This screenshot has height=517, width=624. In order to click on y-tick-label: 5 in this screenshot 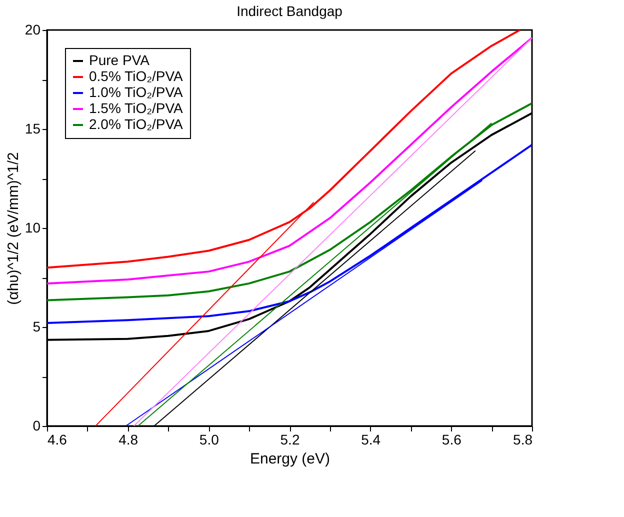, I will do `click(36, 326)`.